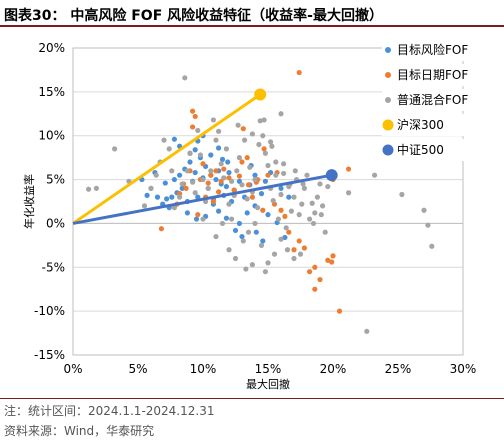 Image resolution: width=504 pixels, height=444 pixels. Describe the element at coordinates (29, 201) in the screenshot. I see `y-axis-title: 年化收益率` at that location.